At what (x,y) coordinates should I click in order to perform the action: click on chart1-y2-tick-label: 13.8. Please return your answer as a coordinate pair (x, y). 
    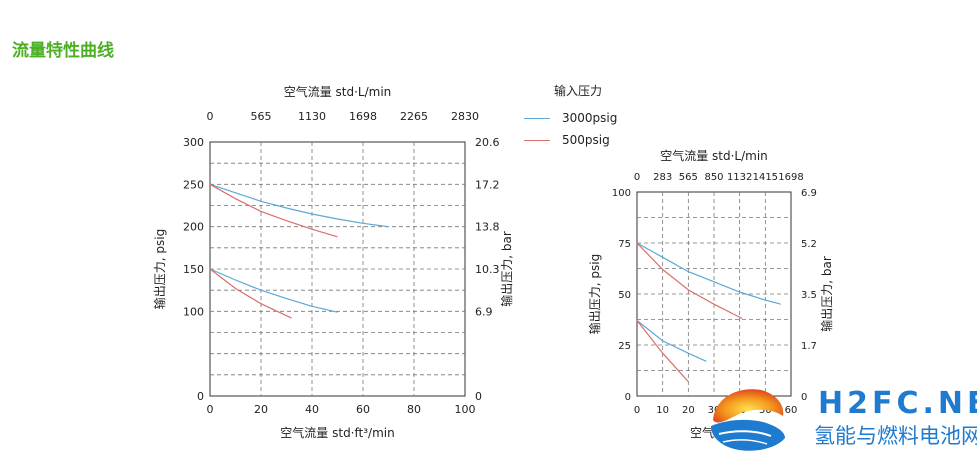
    Looking at the image, I should click on (487, 227).